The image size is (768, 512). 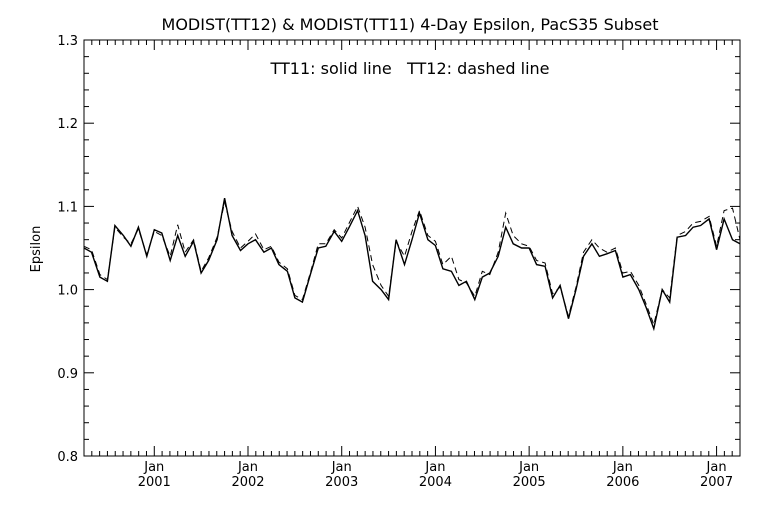 What do you see at coordinates (67, 291) in the screenshot?
I see `y-tick-label: 1.0` at bounding box center [67, 291].